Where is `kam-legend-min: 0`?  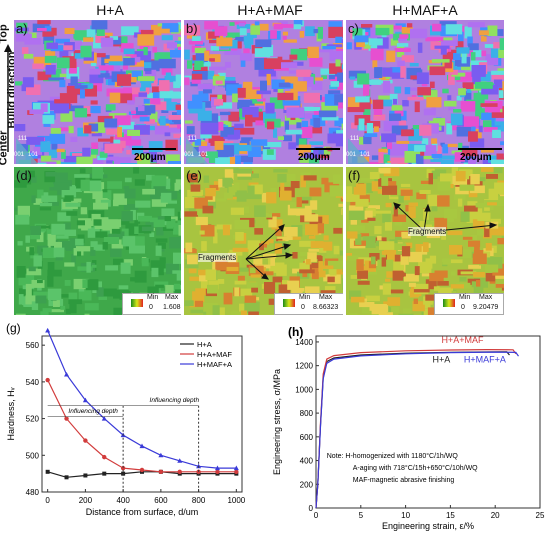
kam-legend-min: 0 is located at coordinates (151, 307).